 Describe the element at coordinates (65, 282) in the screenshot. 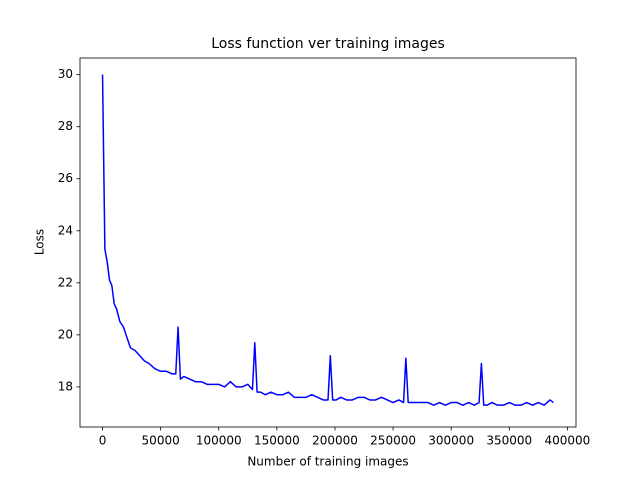

I see `y-tick-label: 22` at that location.